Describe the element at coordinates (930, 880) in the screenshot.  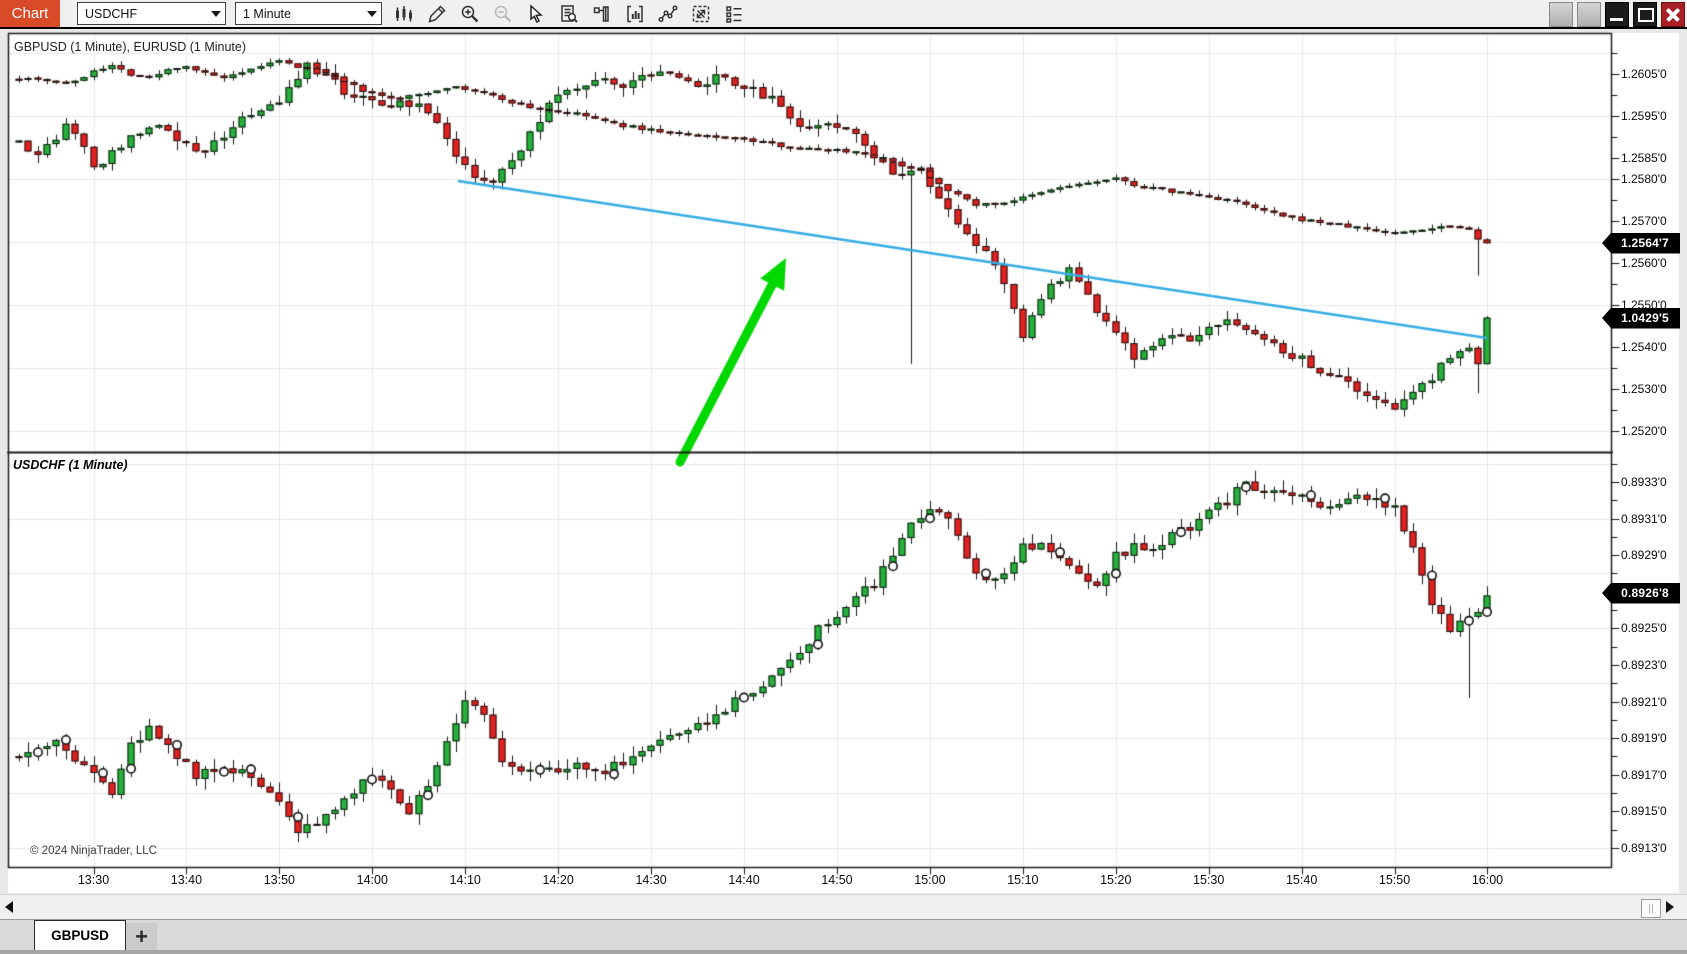
I see `time-axis-label: 15:00` at that location.